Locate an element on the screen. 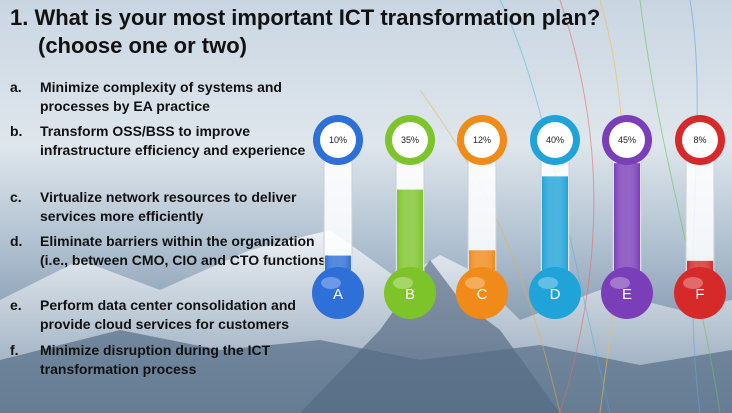 The width and height of the screenshot is (732, 413). value-ring-inner-e is located at coordinates (627, 140).